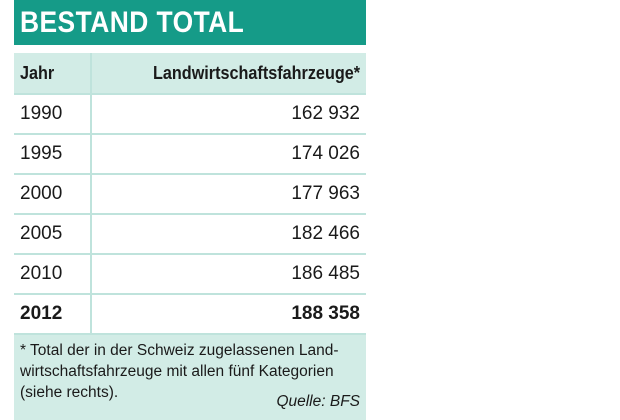 This screenshot has height=420, width=620. What do you see at coordinates (53, 154) in the screenshot?
I see `row-year: 1995` at bounding box center [53, 154].